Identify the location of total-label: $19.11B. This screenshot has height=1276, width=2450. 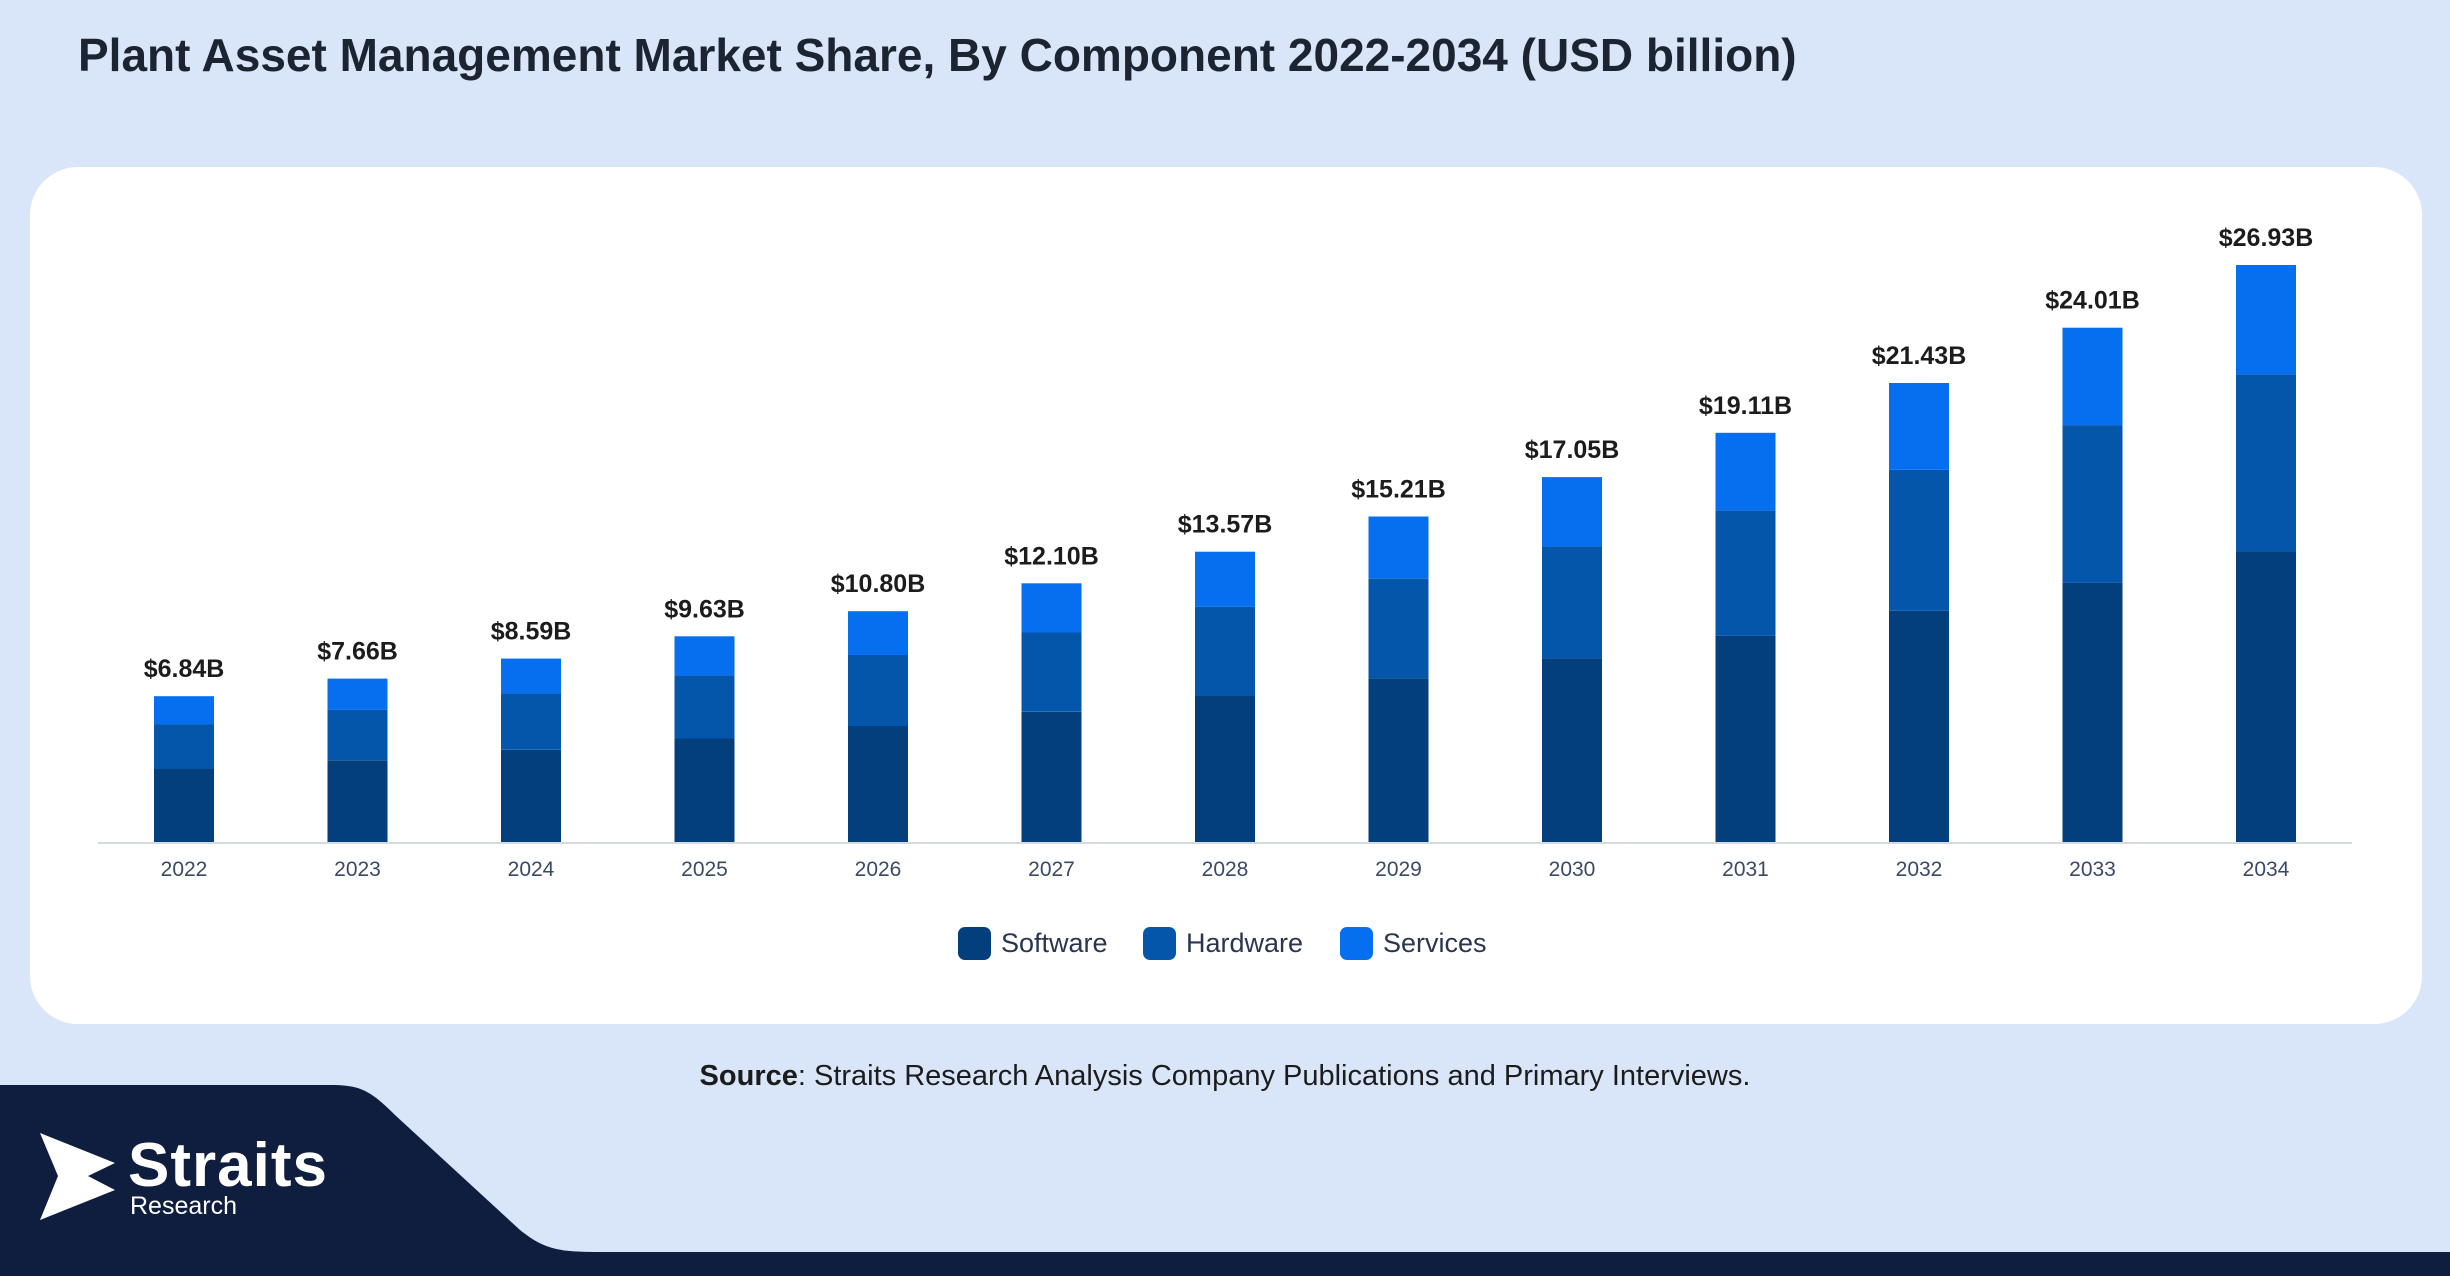
(1745, 406).